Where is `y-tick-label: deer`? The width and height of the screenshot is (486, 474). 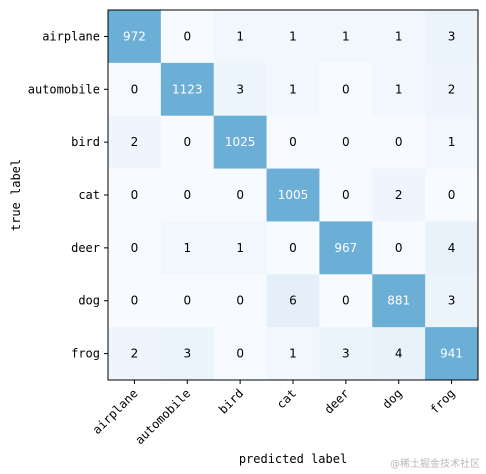 y-tick-label: deer is located at coordinates (85, 248).